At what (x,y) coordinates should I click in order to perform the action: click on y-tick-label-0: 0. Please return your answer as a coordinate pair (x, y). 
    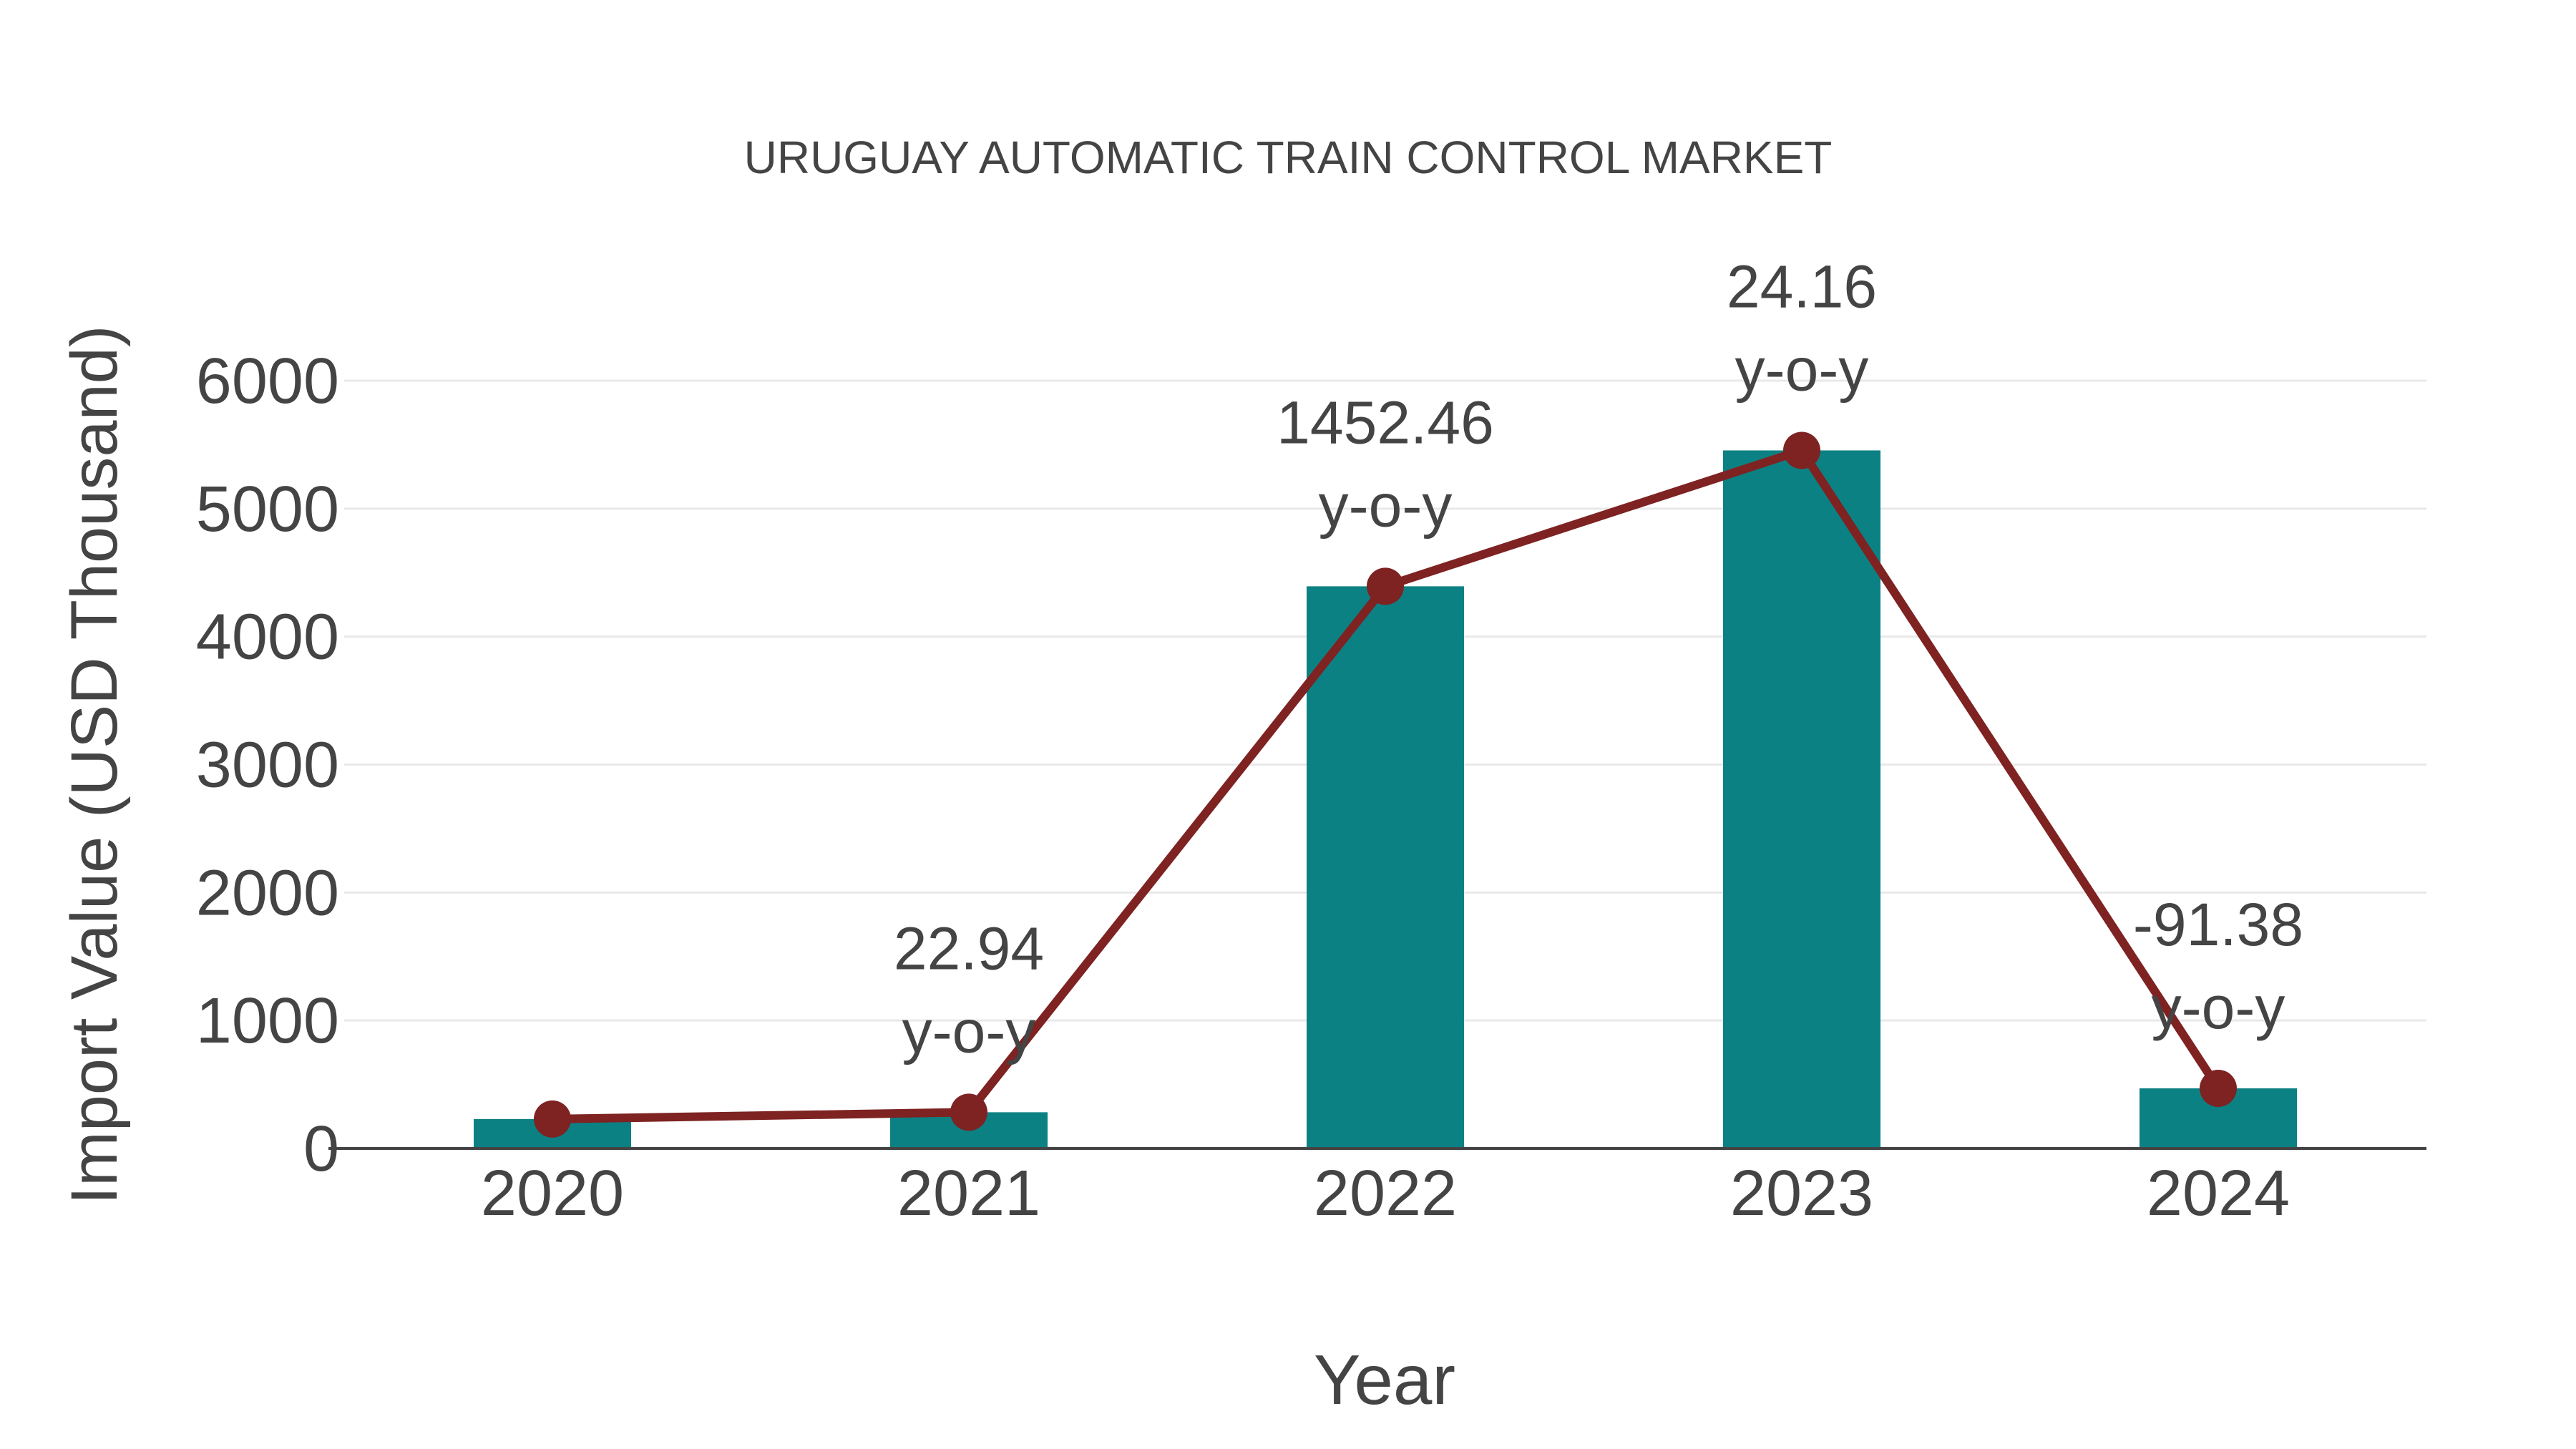
    Looking at the image, I should click on (321, 1149).